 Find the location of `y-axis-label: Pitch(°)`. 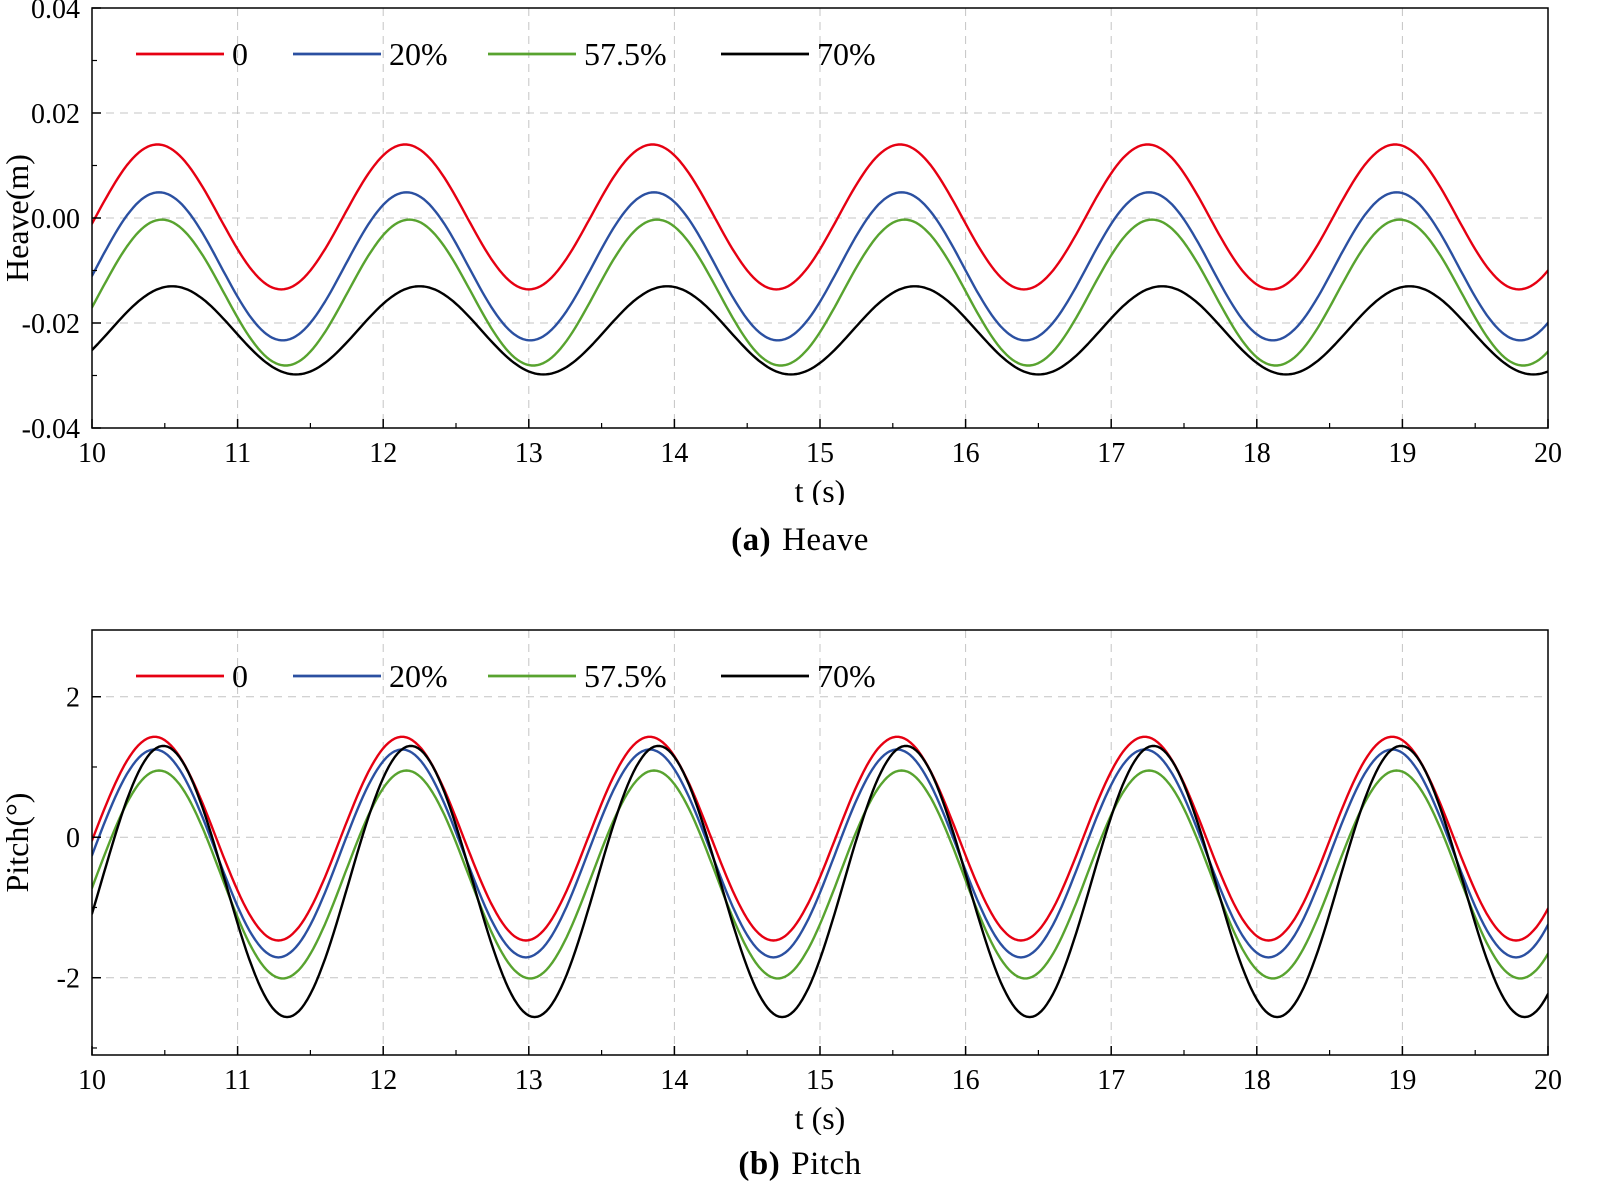

y-axis-label: Pitch(°) is located at coordinates (17, 843).